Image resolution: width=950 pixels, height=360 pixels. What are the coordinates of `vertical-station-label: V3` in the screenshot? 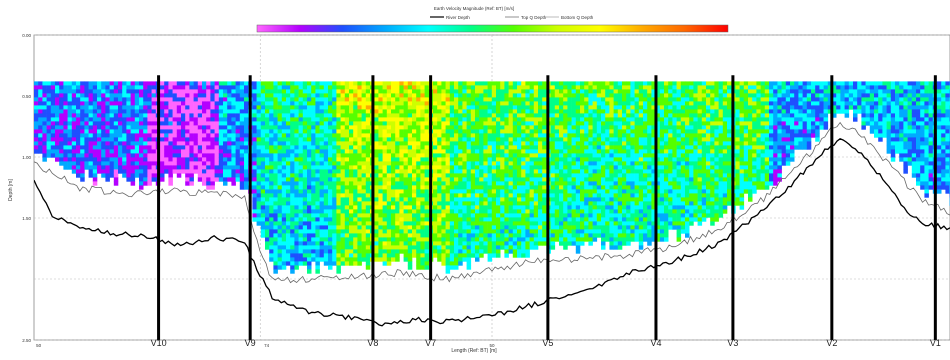 It's located at (732, 343).